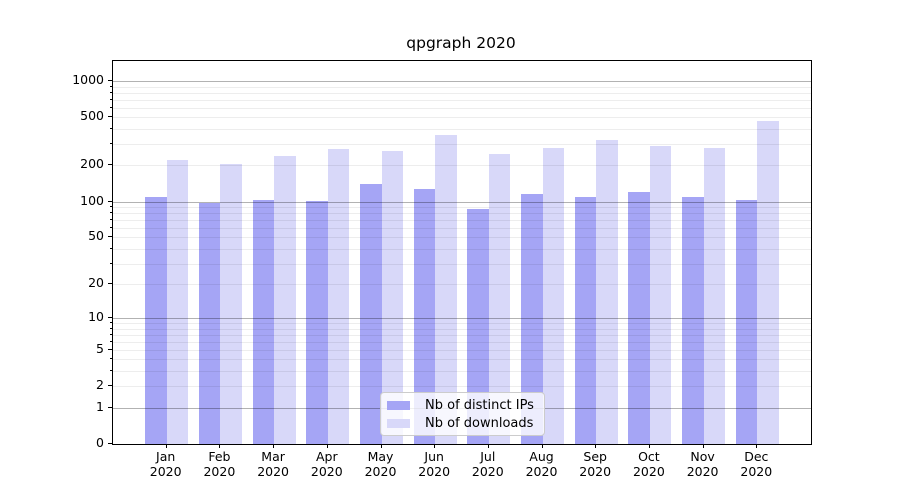 This screenshot has height=500, width=900. Describe the element at coordinates (768, 282) in the screenshot. I see `bar-downloads-dec` at that location.